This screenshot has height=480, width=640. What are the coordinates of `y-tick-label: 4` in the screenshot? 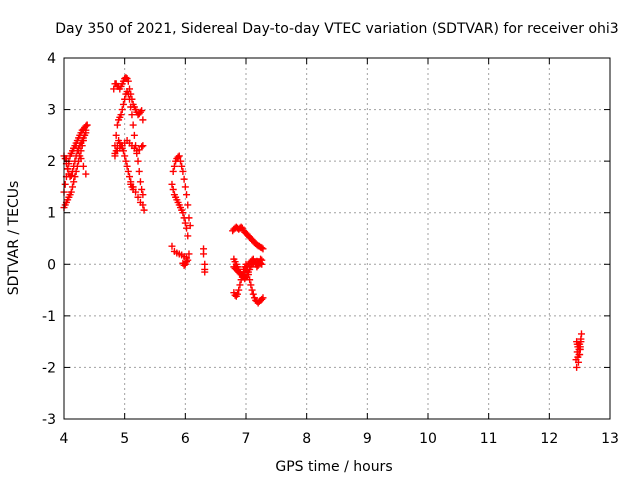 It's located at (51, 59).